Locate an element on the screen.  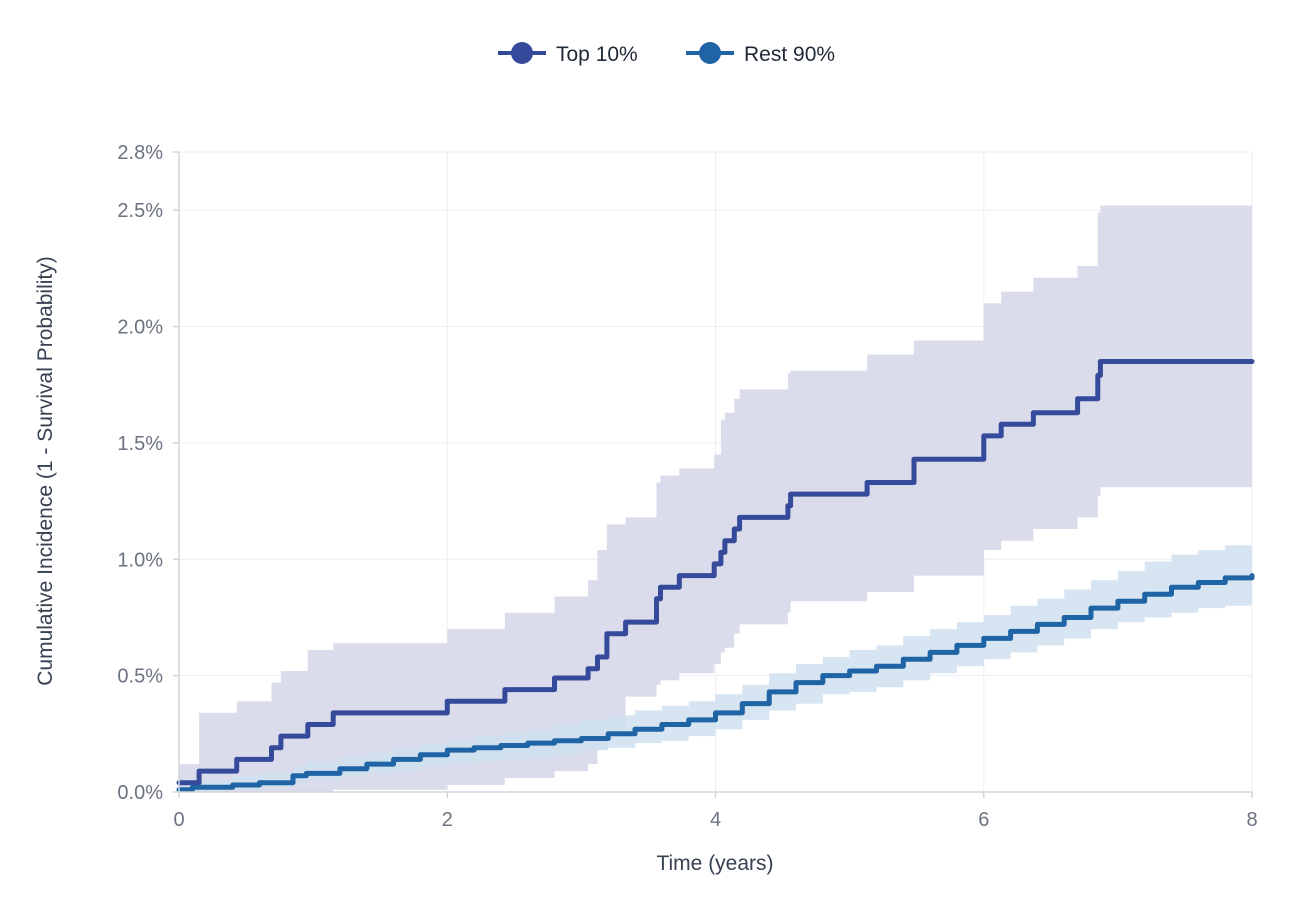
legend-item-rest90: Rest 90% is located at coordinates (760, 54).